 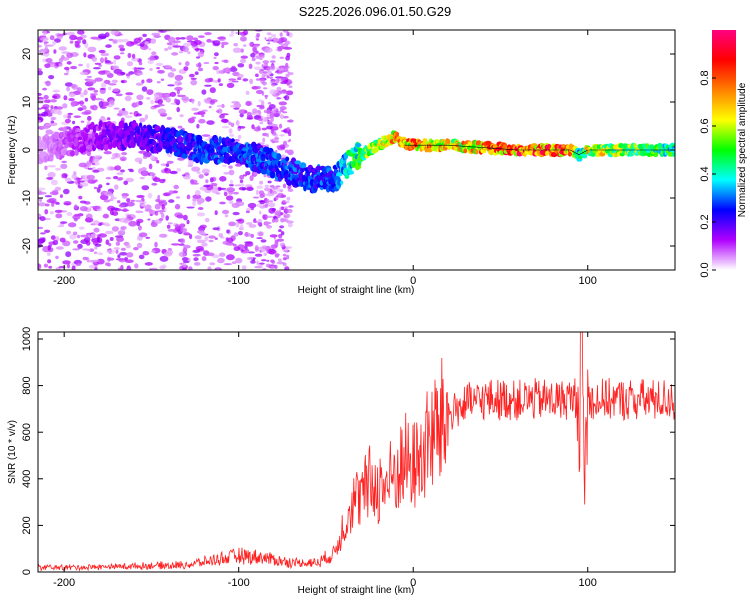 What do you see at coordinates (356, 590) in the screenshot?
I see `snr-x-label: Height of straight line (km)` at bounding box center [356, 590].